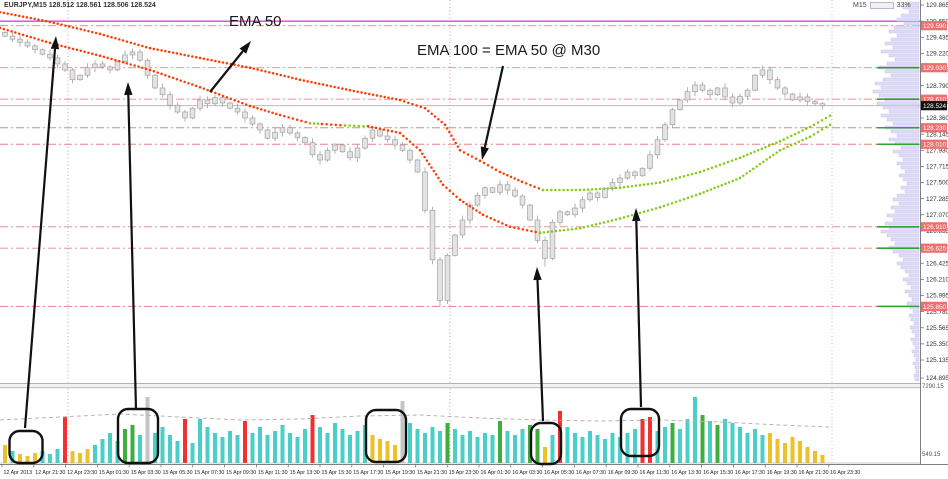 The image size is (948, 479). What do you see at coordinates (935, 68) in the screenshot?
I see `svg-text: 129.030` at bounding box center [935, 68].